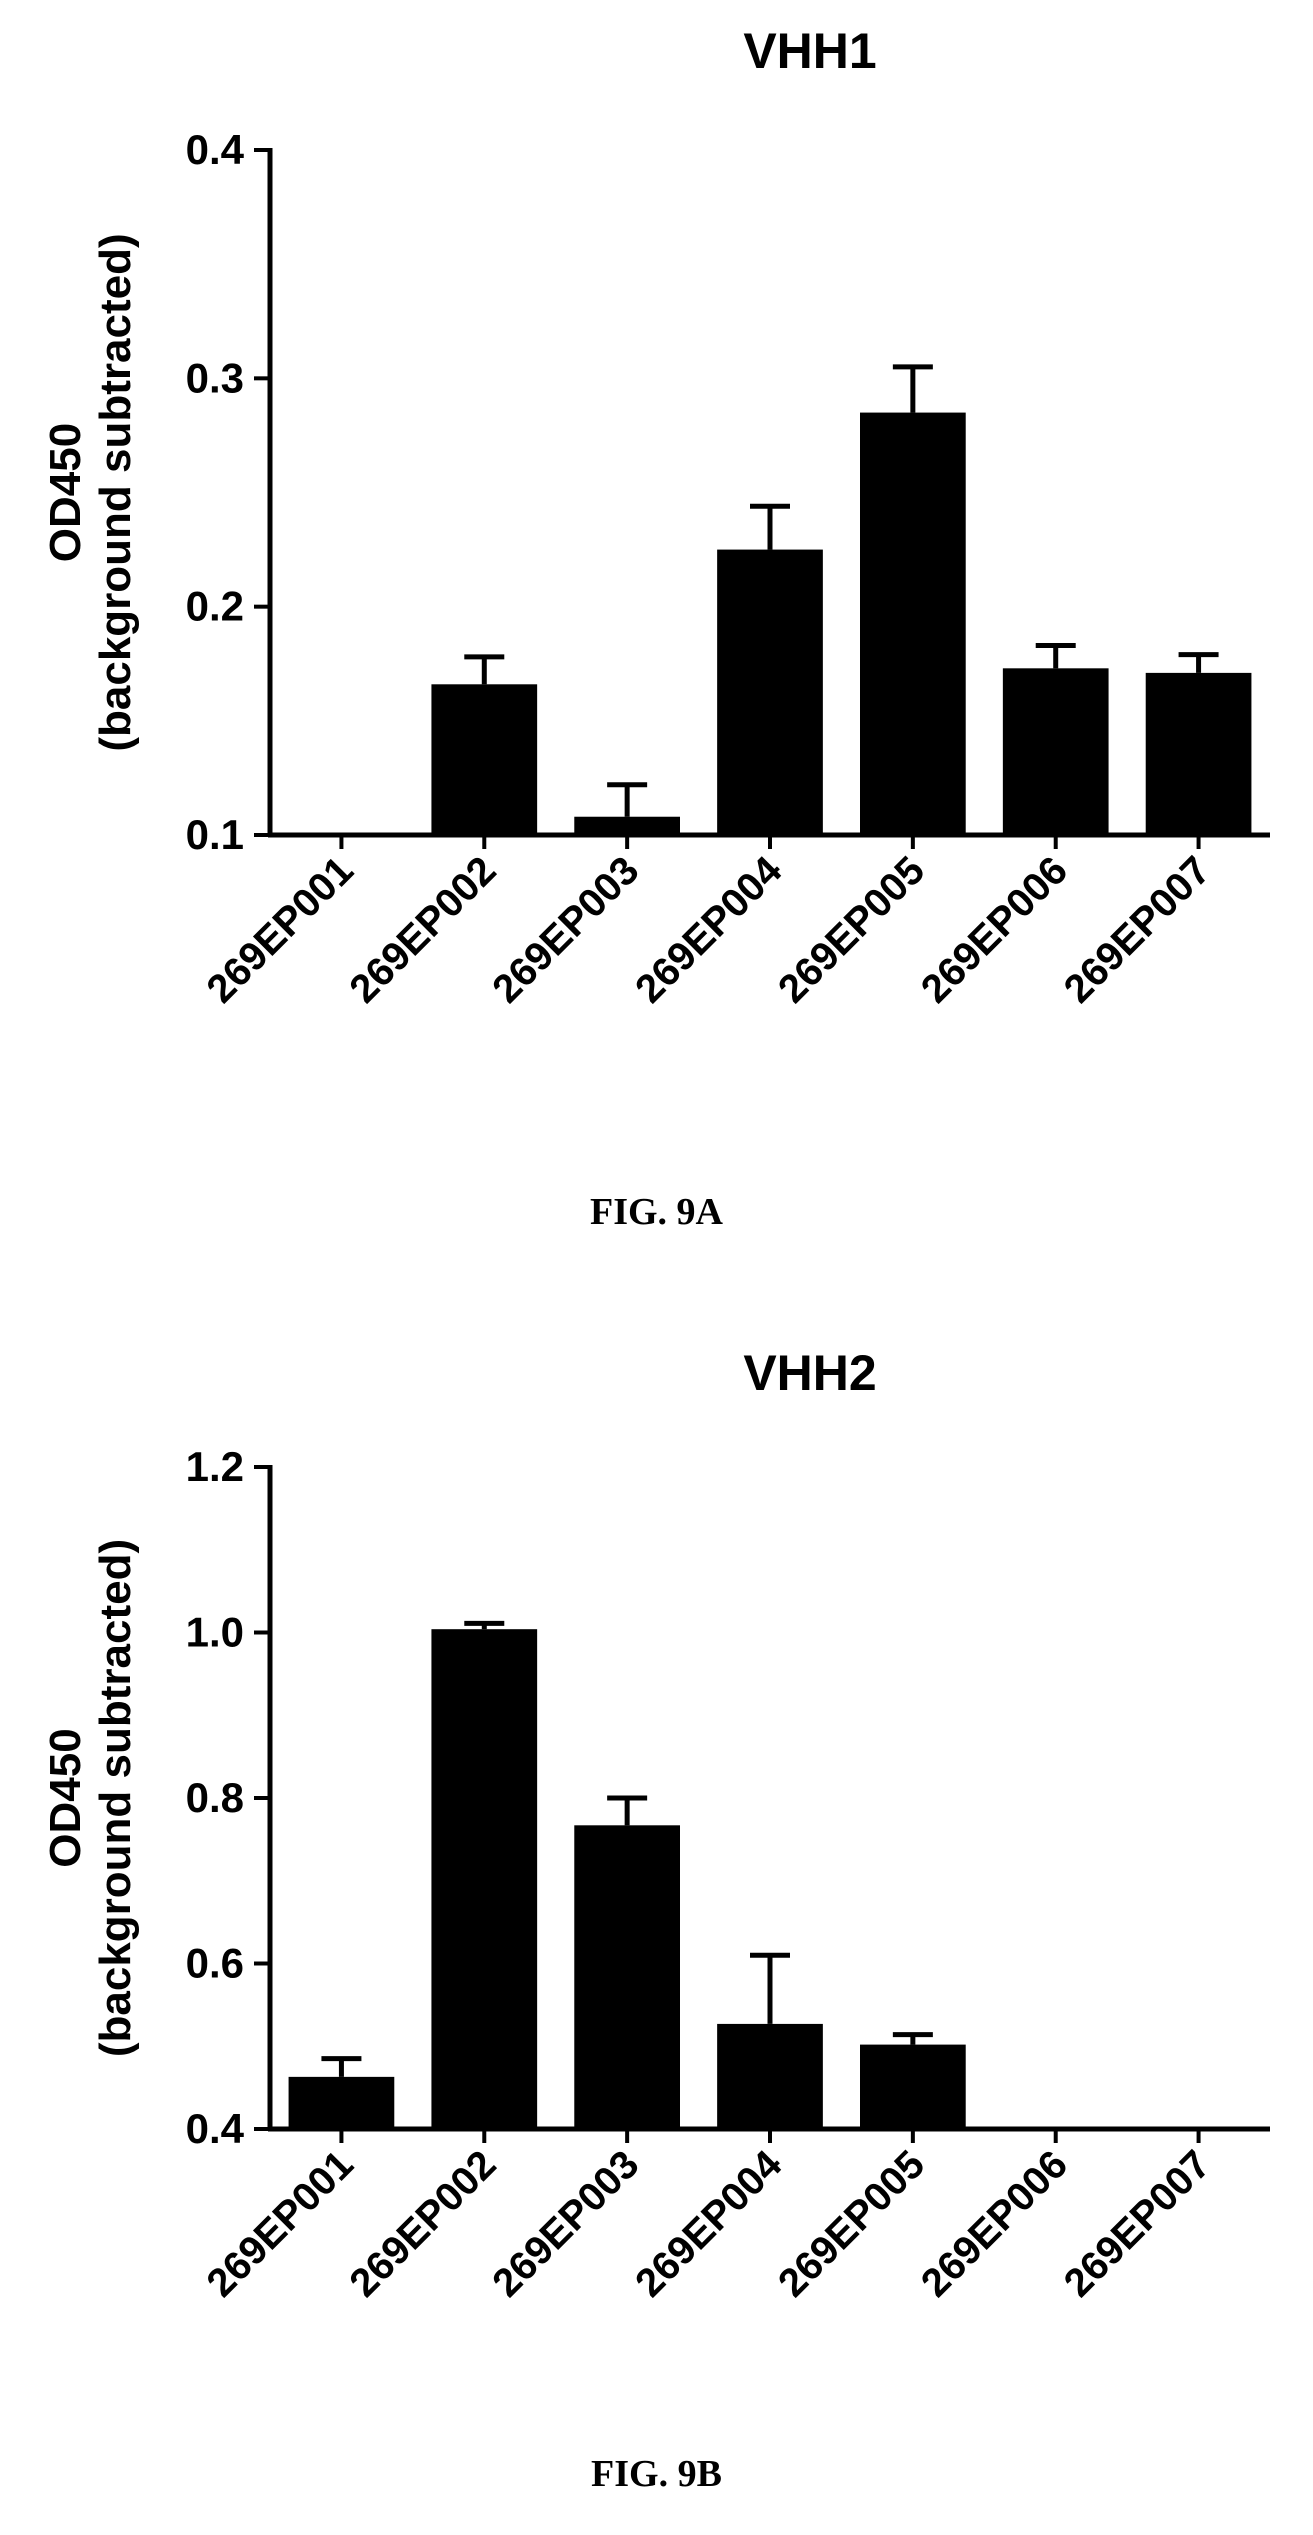  Describe the element at coordinates (215, 606) in the screenshot. I see `y-tick-label: 0.2` at that location.